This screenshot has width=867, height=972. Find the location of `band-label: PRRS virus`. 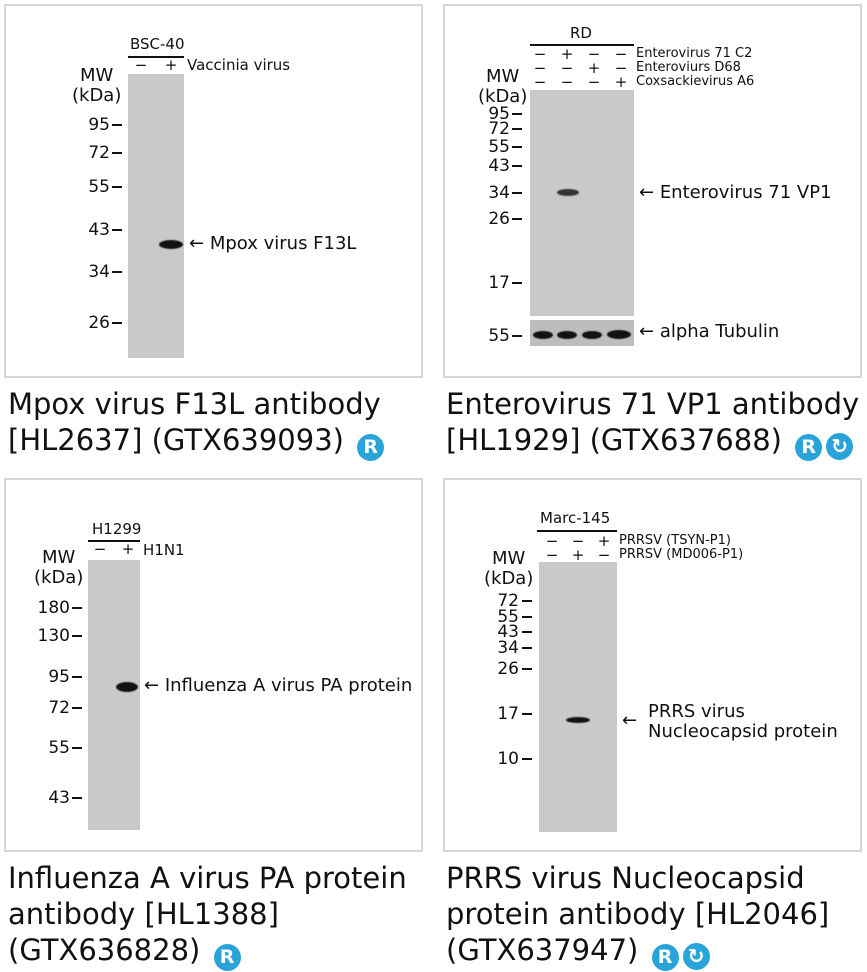

band-label: PRRS virus is located at coordinates (696, 711).